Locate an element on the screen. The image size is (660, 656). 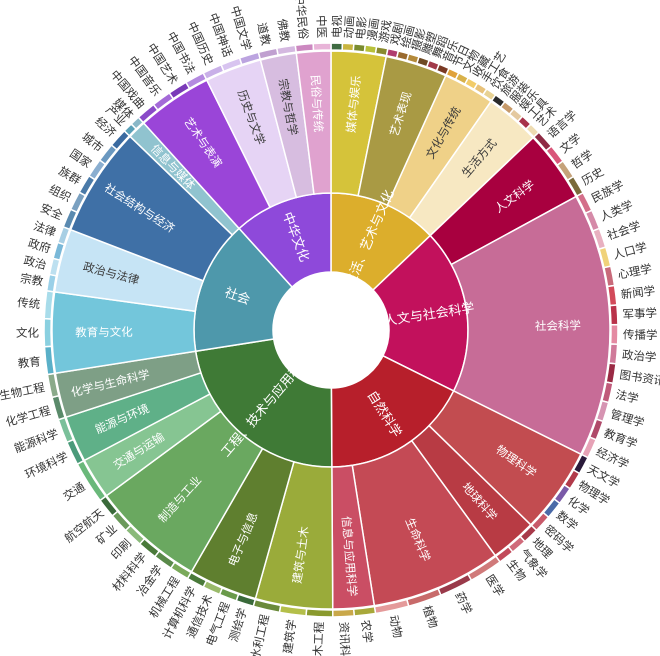
subject-label: 人类学 is located at coordinates (616, 211).